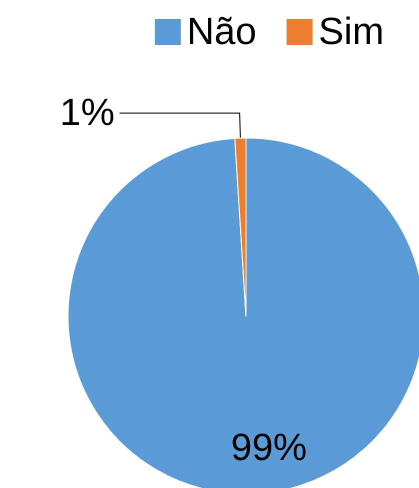  What do you see at coordinates (268, 447) in the screenshot?
I see `data-label: 99%` at bounding box center [268, 447].